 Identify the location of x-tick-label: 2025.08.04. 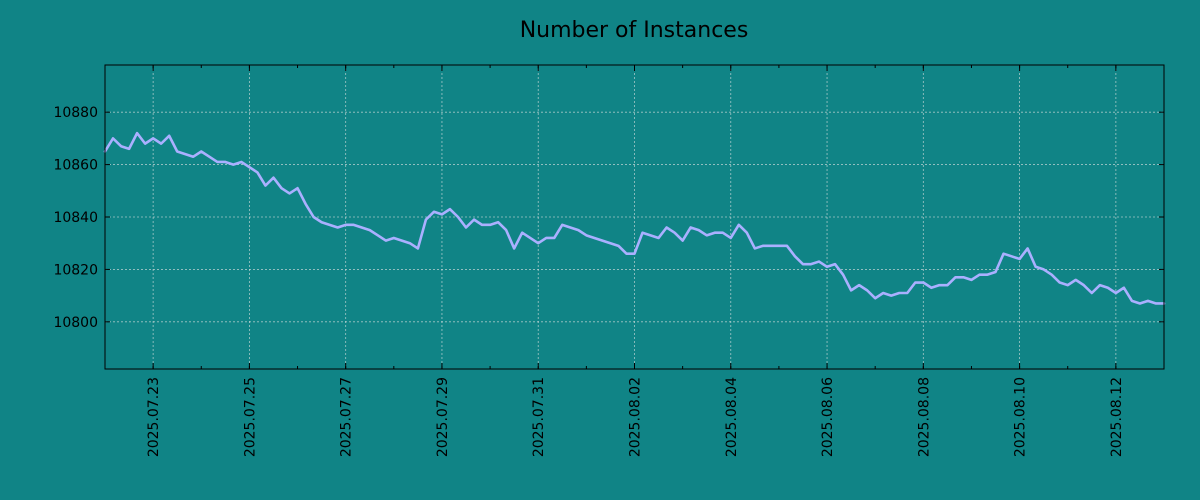
(732, 417).